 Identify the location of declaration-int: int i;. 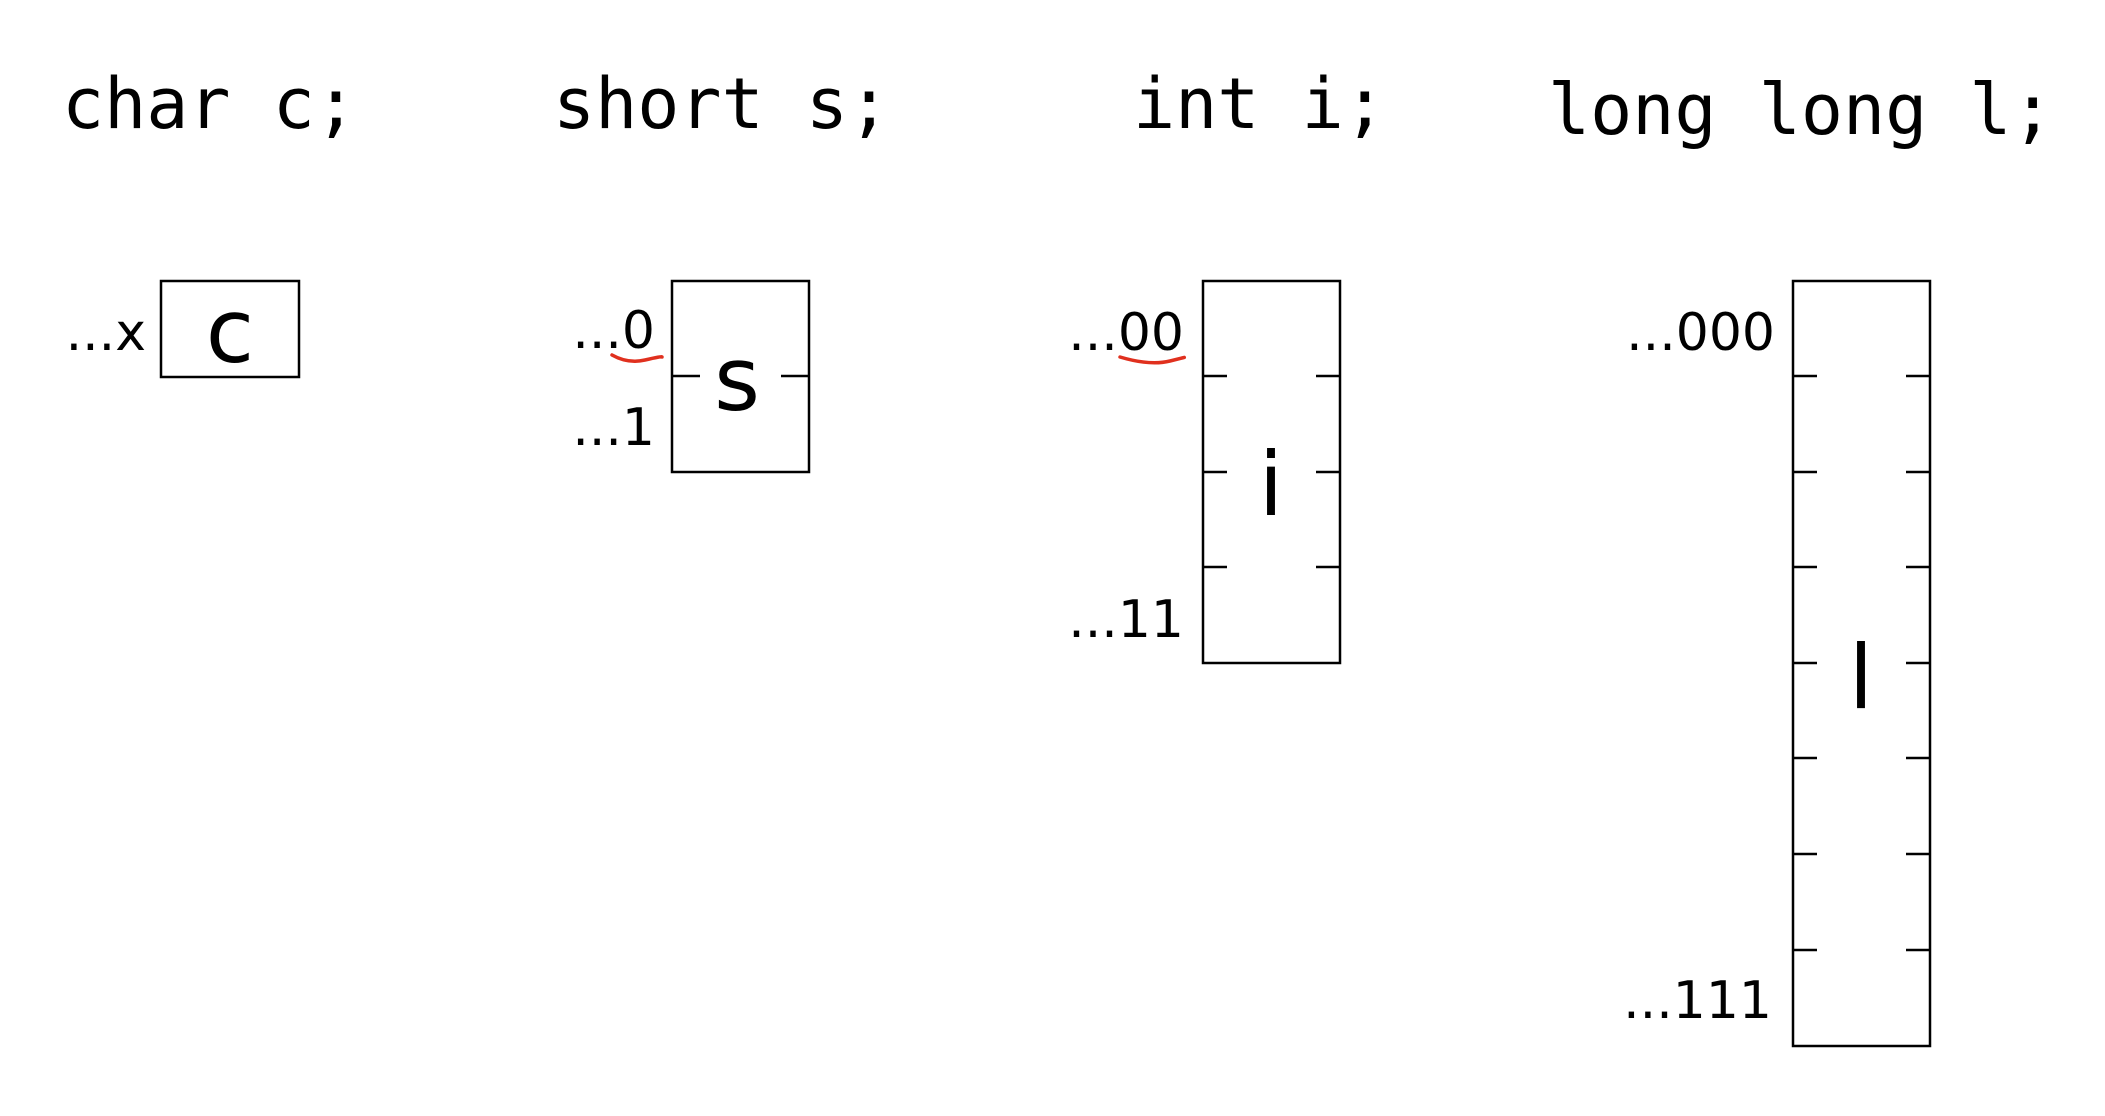
(1259, 104).